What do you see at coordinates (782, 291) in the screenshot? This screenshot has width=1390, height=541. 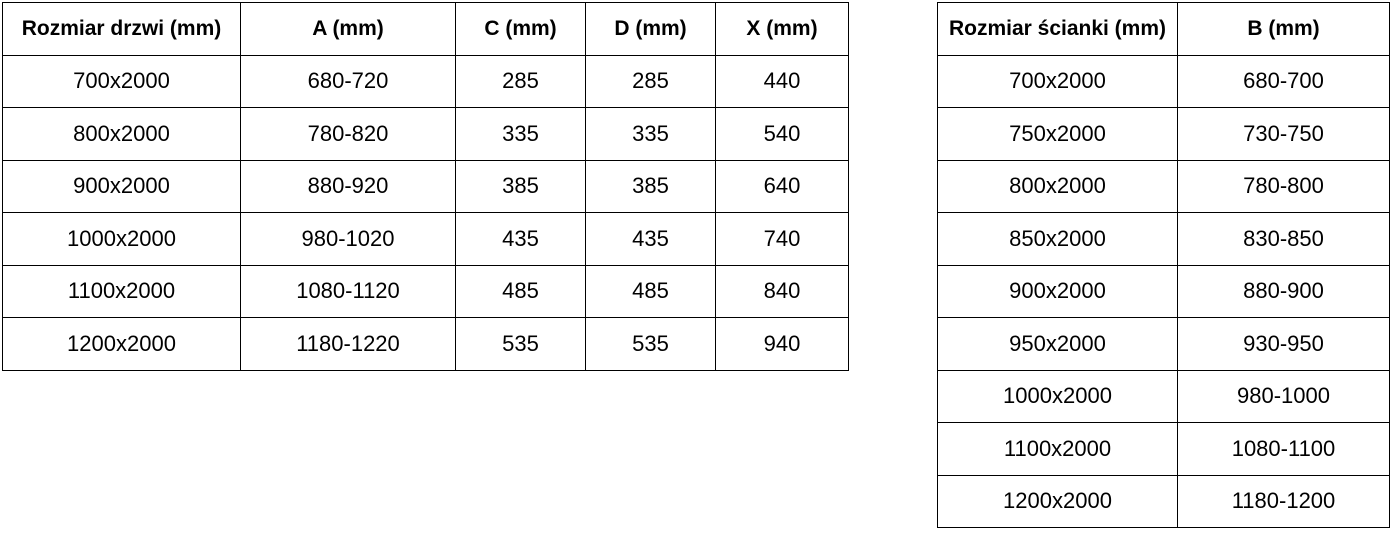 I see `table-cell: 840` at bounding box center [782, 291].